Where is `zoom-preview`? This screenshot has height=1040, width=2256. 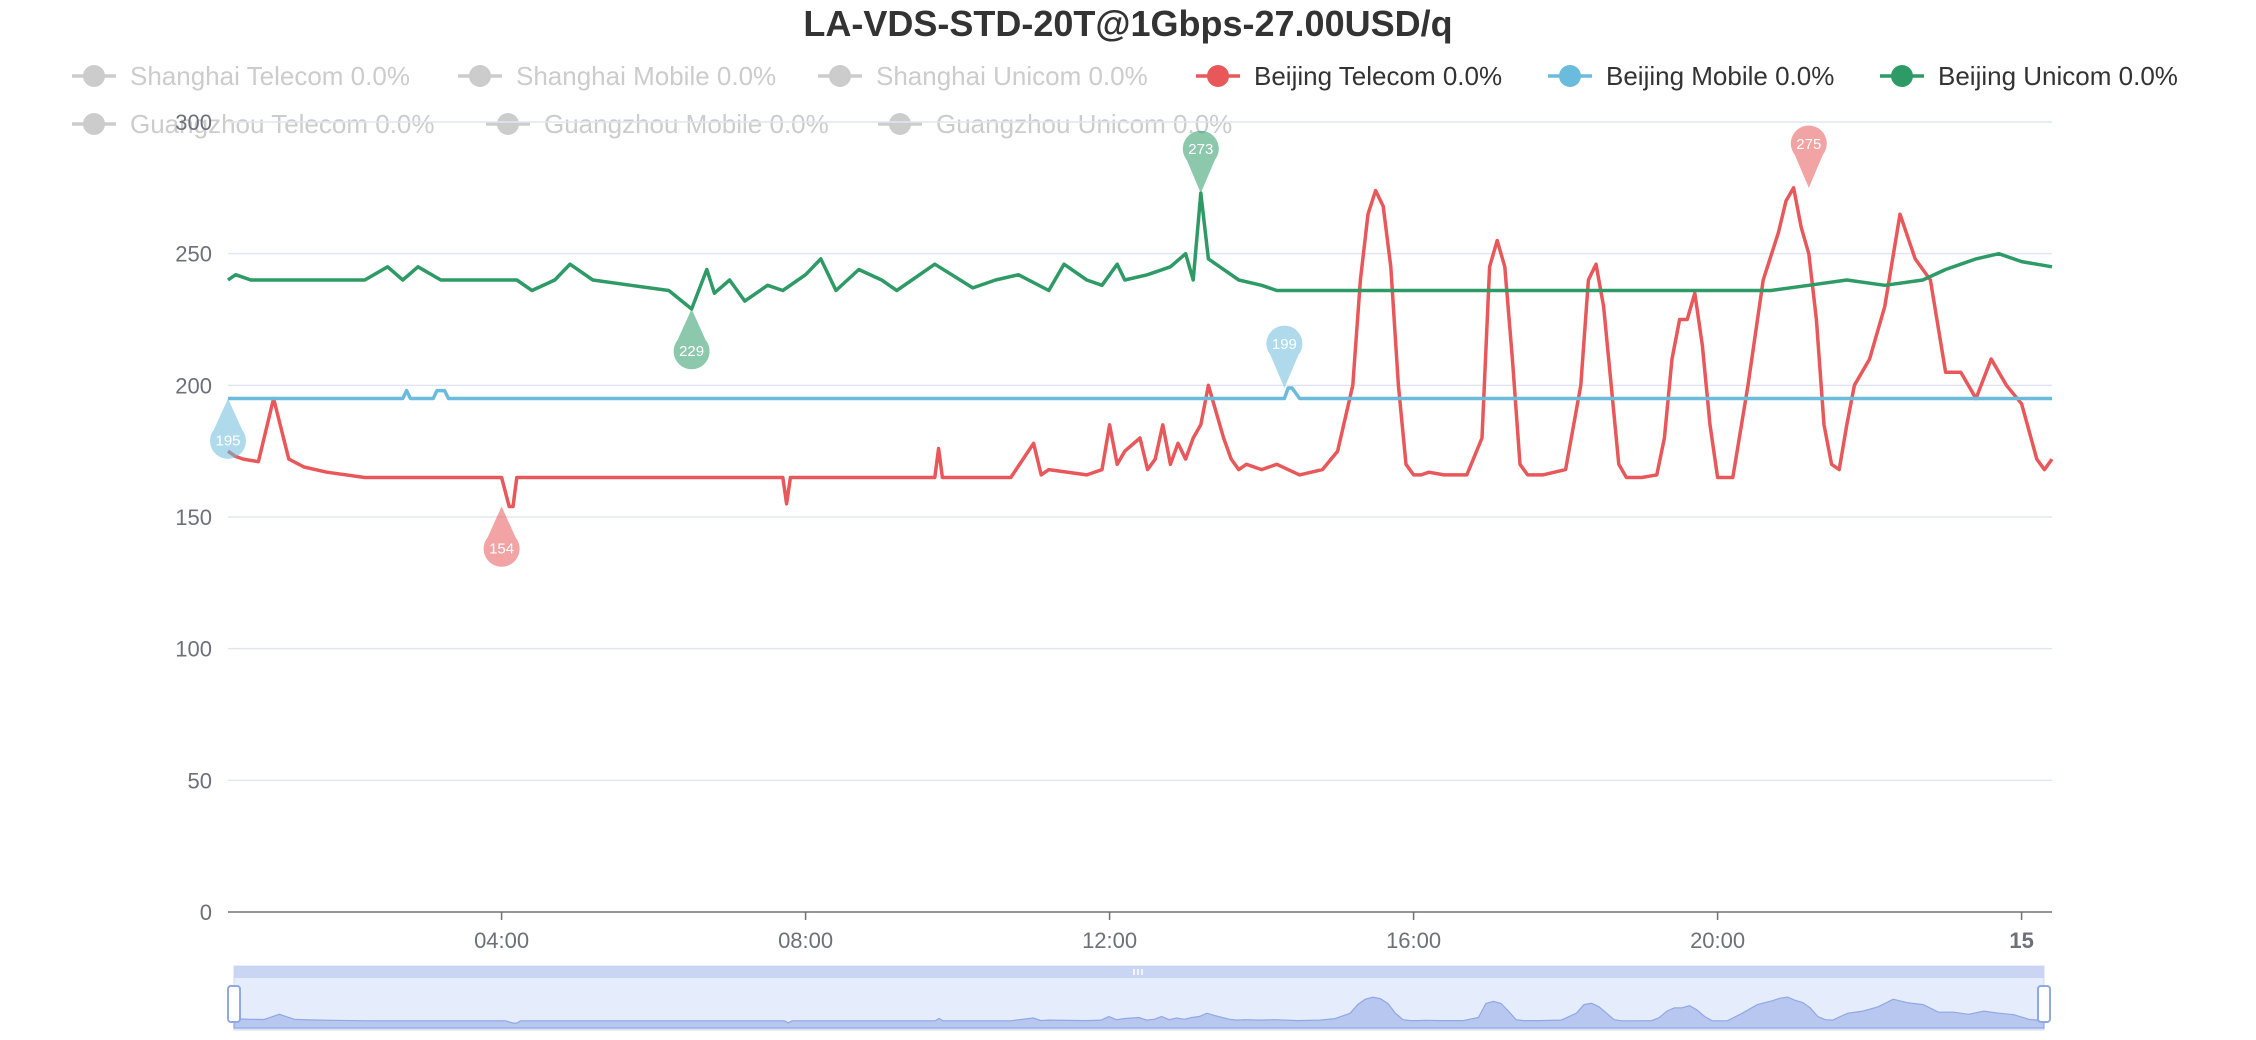 zoom-preview is located at coordinates (1139, 1012).